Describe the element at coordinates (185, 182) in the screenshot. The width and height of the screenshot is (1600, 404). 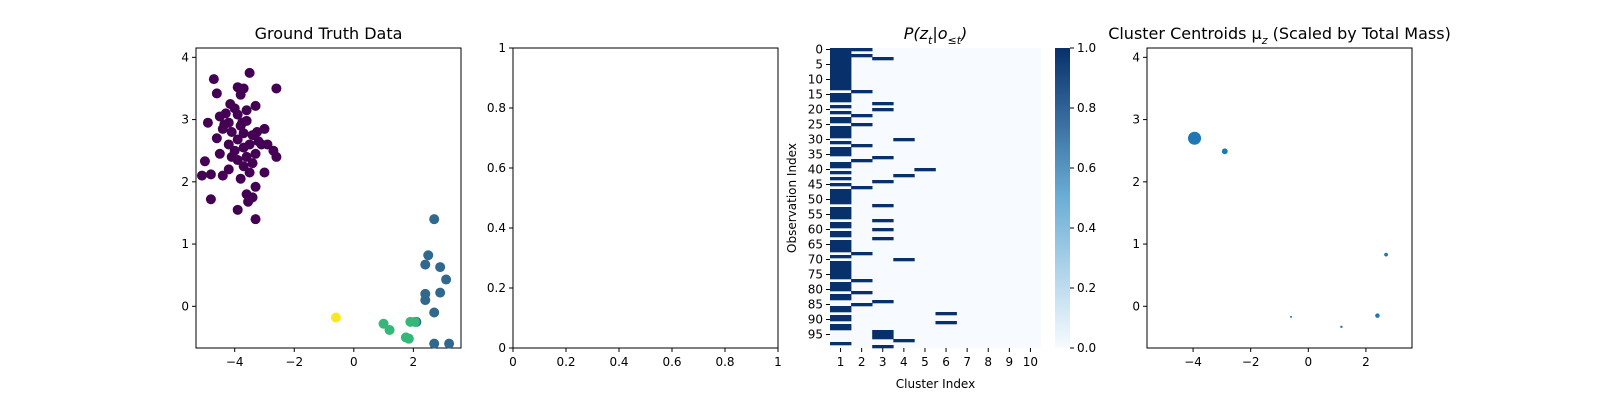
I see `ground-truth-ytick-label: 2` at that location.